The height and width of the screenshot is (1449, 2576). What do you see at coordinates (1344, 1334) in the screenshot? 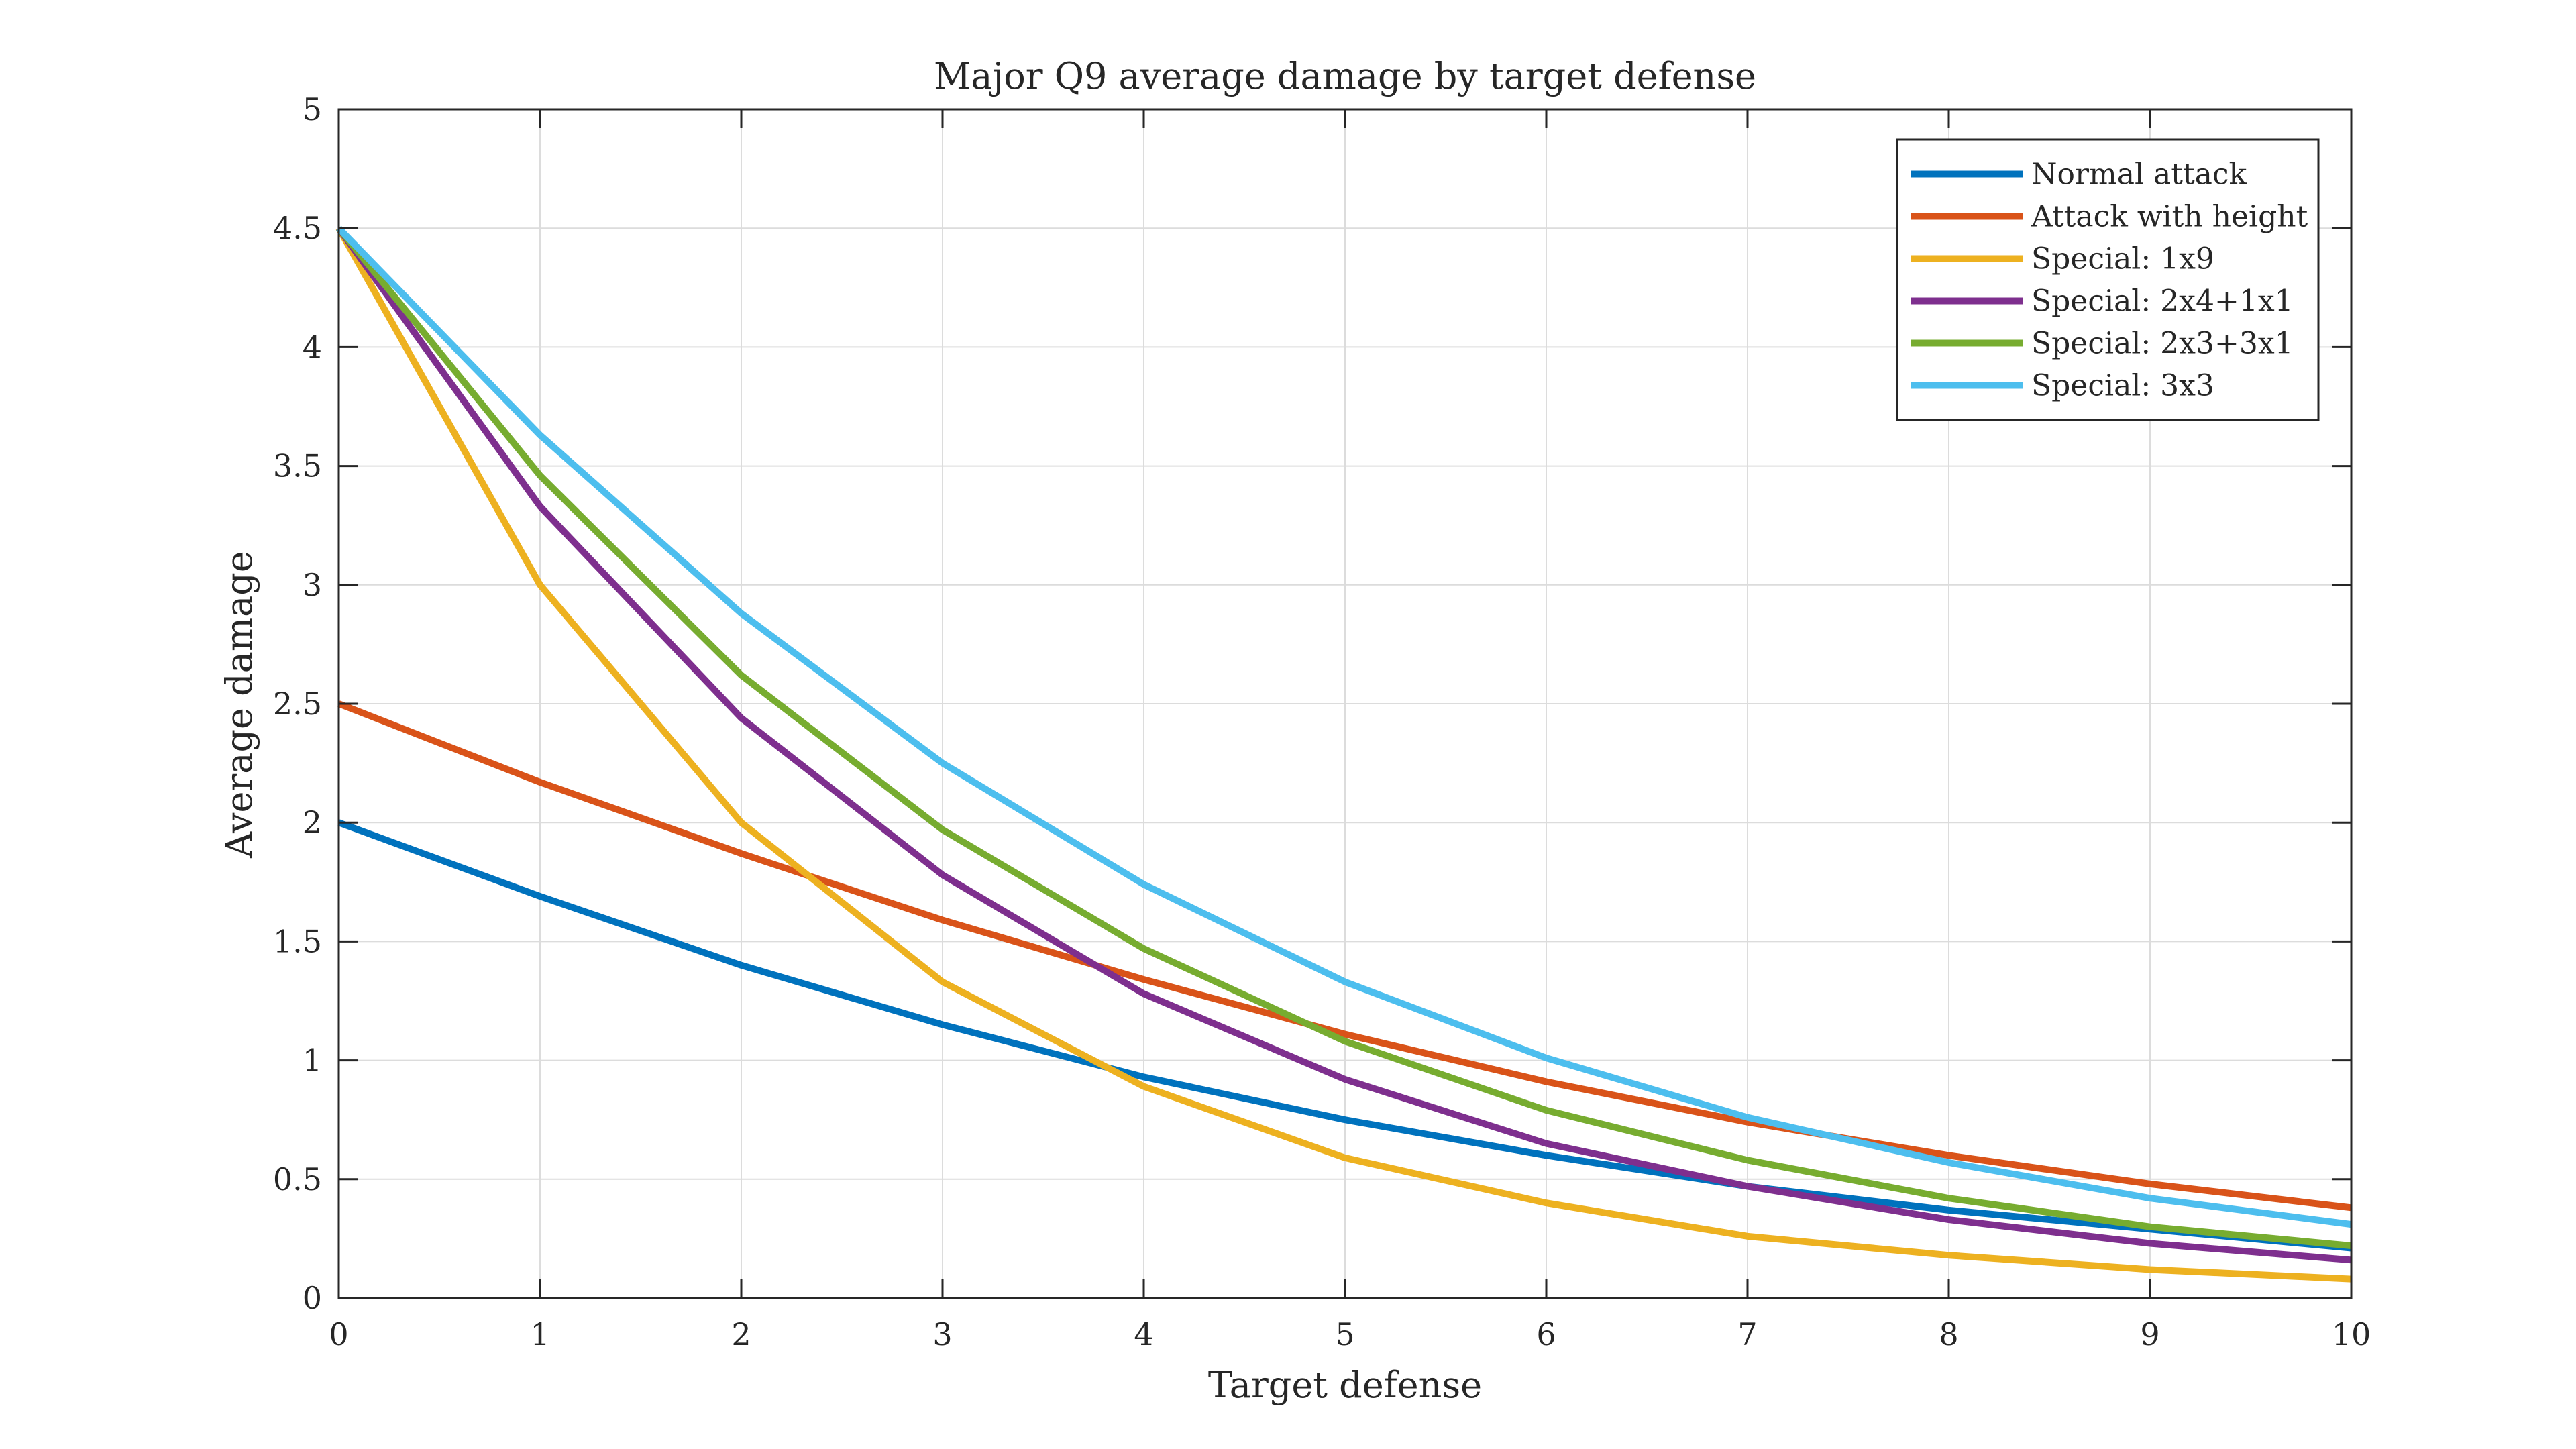
I see `x-tick-label: 5` at bounding box center [1344, 1334].